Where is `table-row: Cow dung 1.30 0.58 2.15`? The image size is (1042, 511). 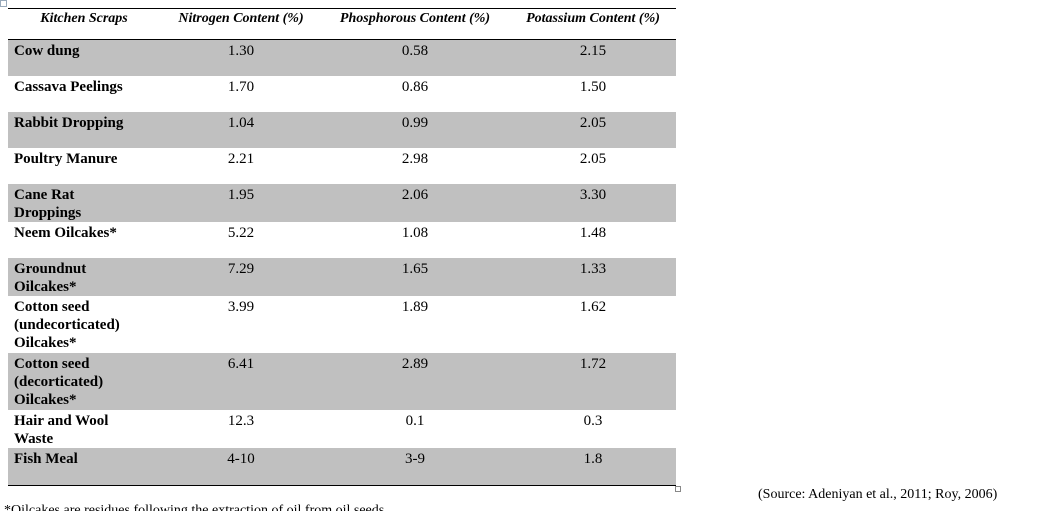
table-row: Cow dung 1.30 0.58 2.15 is located at coordinates (342, 58).